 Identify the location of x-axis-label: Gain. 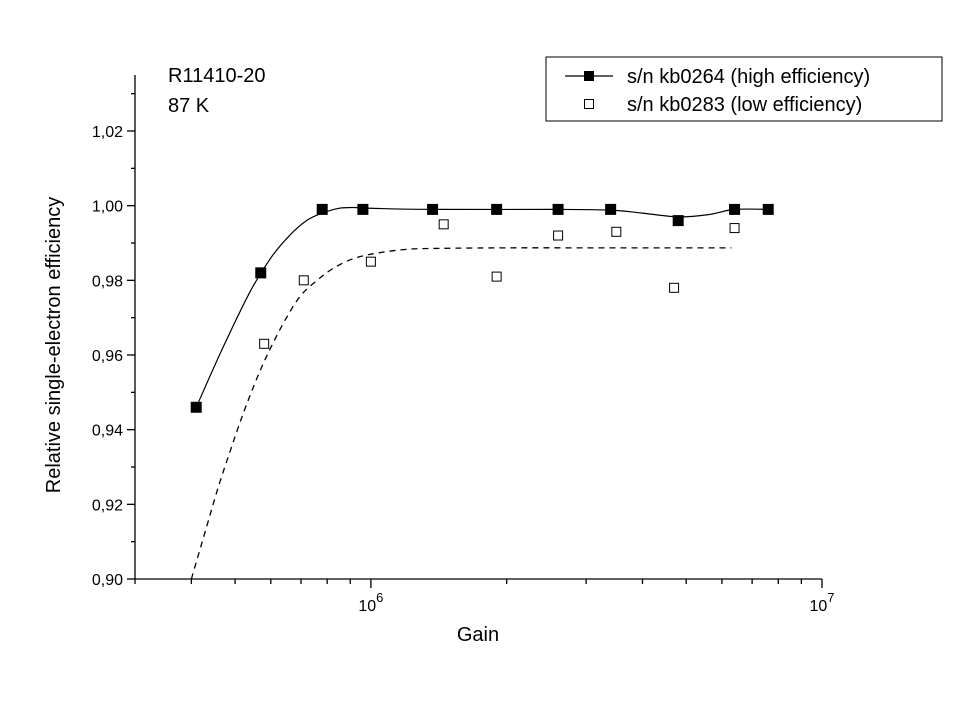
(478, 635).